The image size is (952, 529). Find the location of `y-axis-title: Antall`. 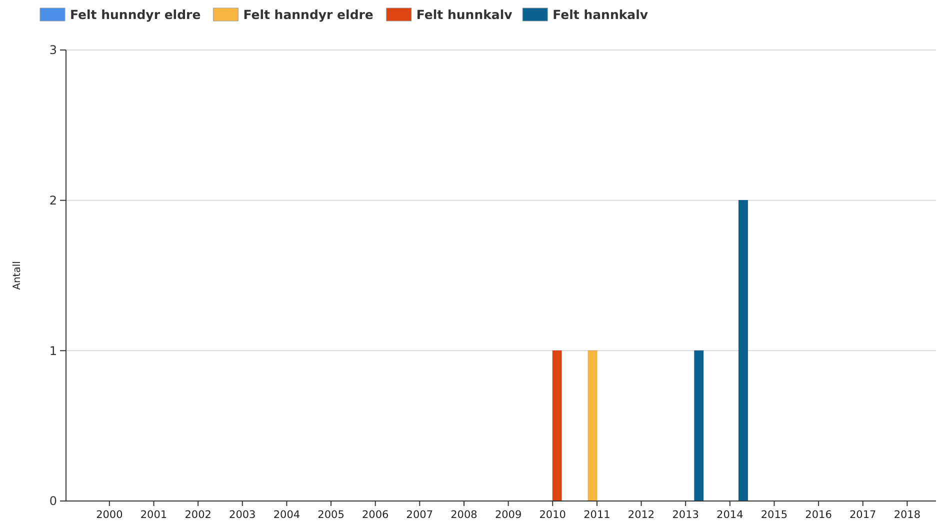

y-axis-title: Antall is located at coordinates (17, 275).